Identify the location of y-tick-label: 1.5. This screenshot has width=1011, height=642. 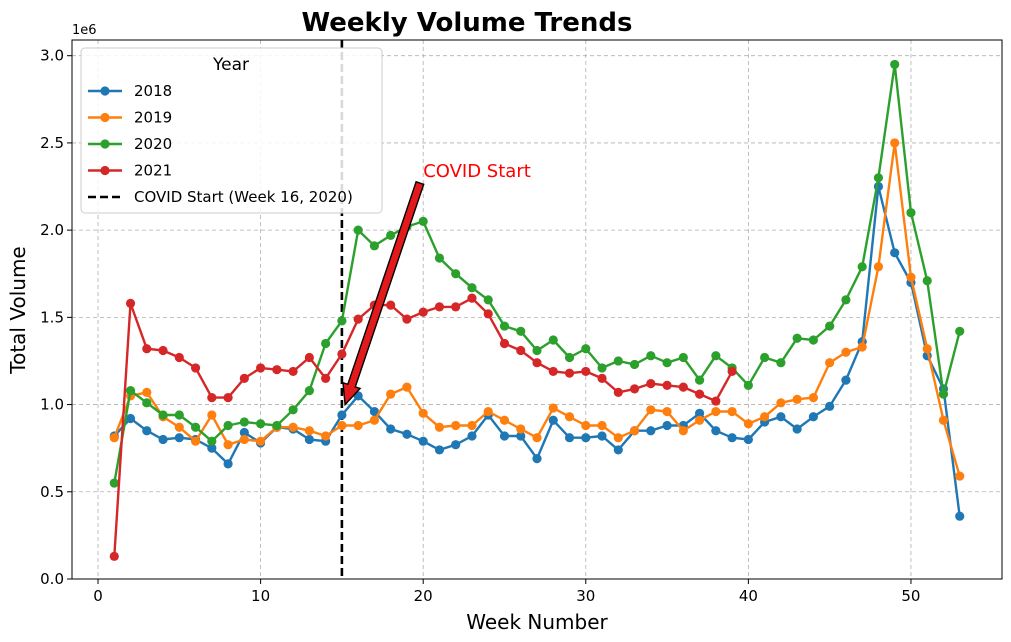
(52, 317).